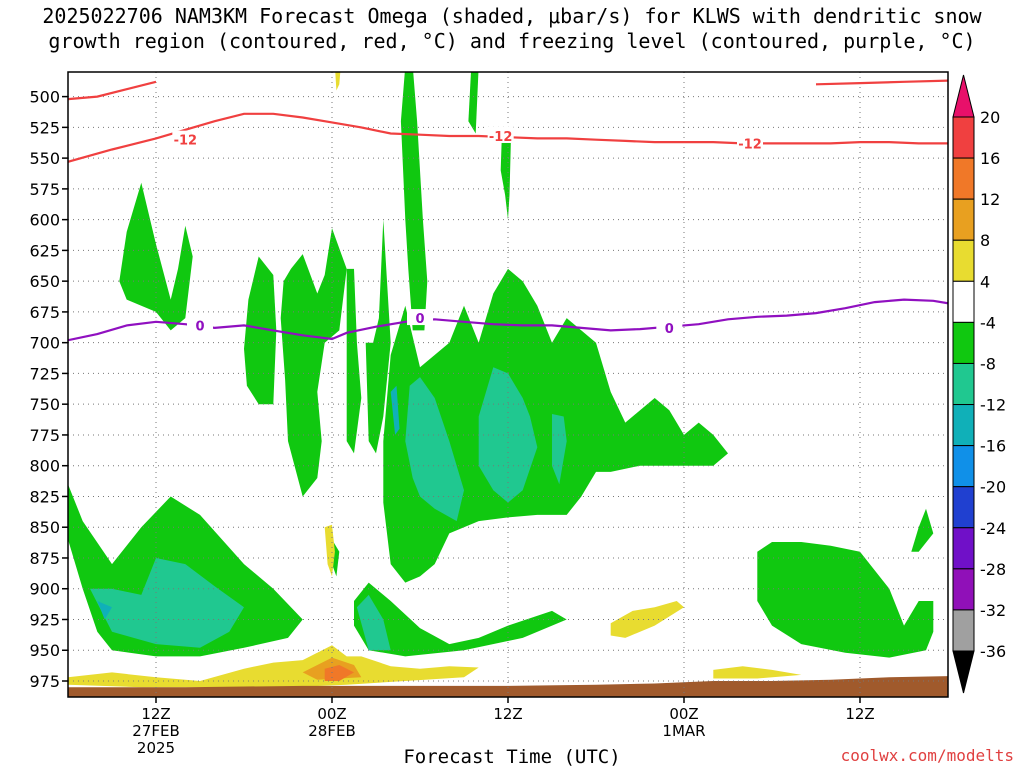  What do you see at coordinates (104, 610) in the screenshot?
I see `omega-region--12-2` at bounding box center [104, 610].